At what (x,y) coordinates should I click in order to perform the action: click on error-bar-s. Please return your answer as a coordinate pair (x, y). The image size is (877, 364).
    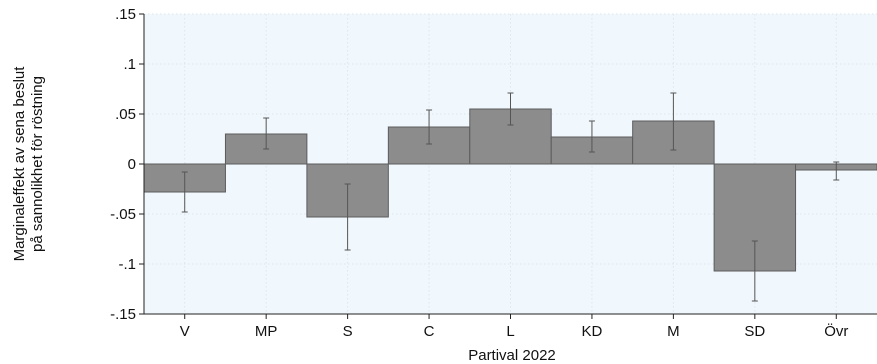
    Looking at the image, I should click on (347, 217).